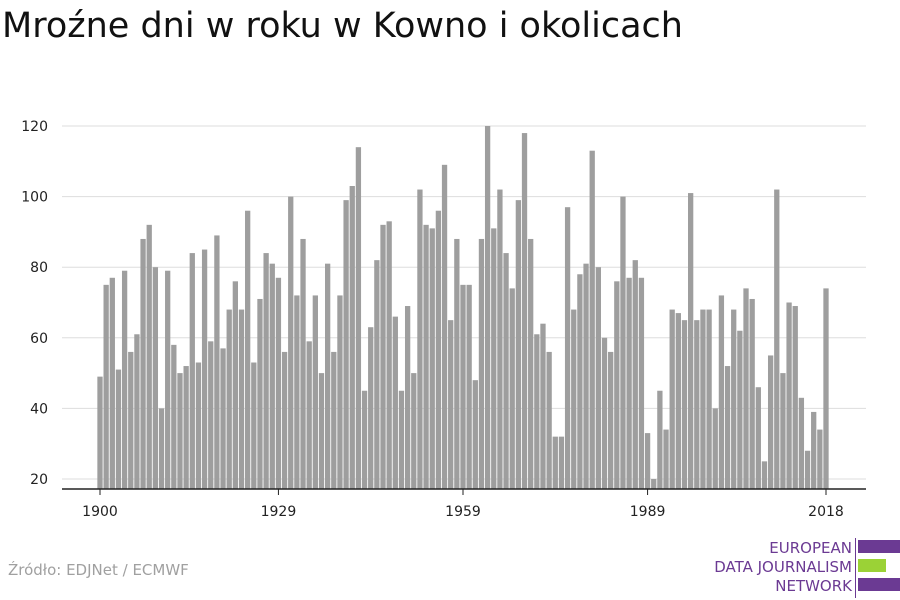 The width and height of the screenshot is (900, 600). Describe the element at coordinates (438, 349) in the screenshot. I see `bar-1955` at that location.